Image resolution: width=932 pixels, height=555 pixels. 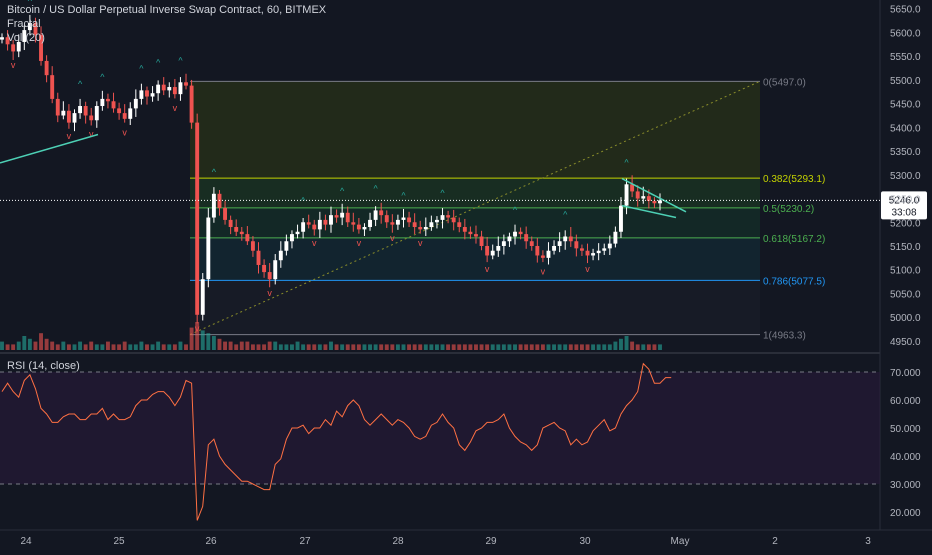 I want to click on indicator-volume-label: Vol (20), so click(x=26, y=38).